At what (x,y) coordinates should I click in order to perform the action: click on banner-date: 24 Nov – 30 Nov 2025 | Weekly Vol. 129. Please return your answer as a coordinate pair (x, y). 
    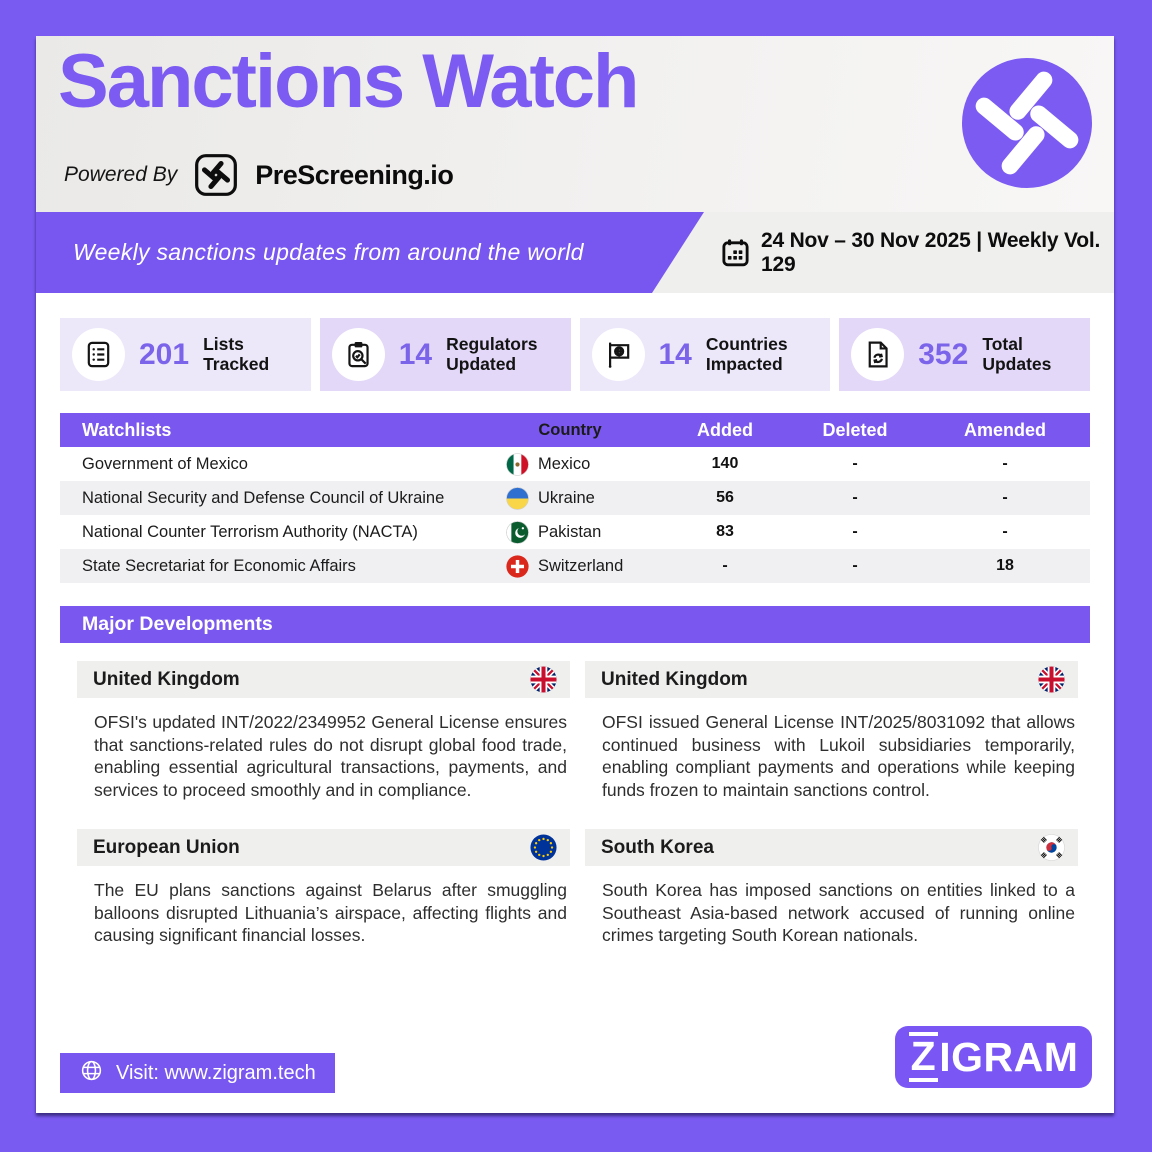
    Looking at the image, I should click on (931, 252).